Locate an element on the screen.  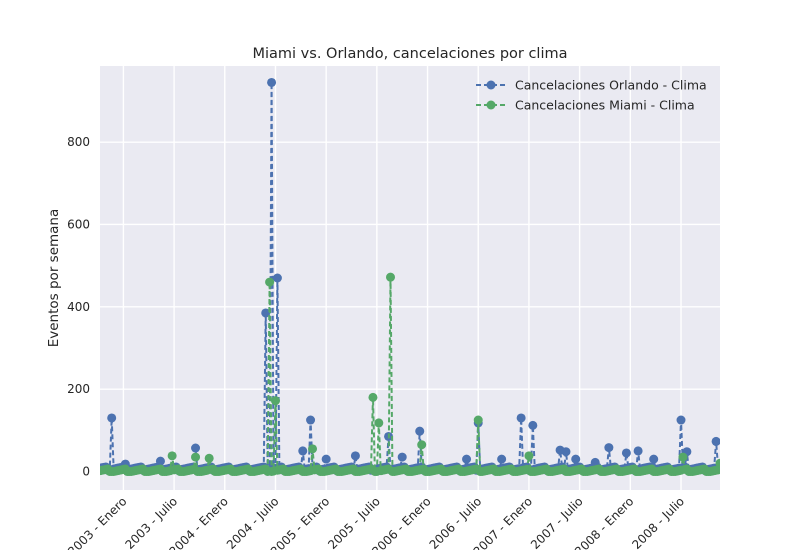
legend-item: Cancelaciones Miami - Clima is located at coordinates (585, 105).